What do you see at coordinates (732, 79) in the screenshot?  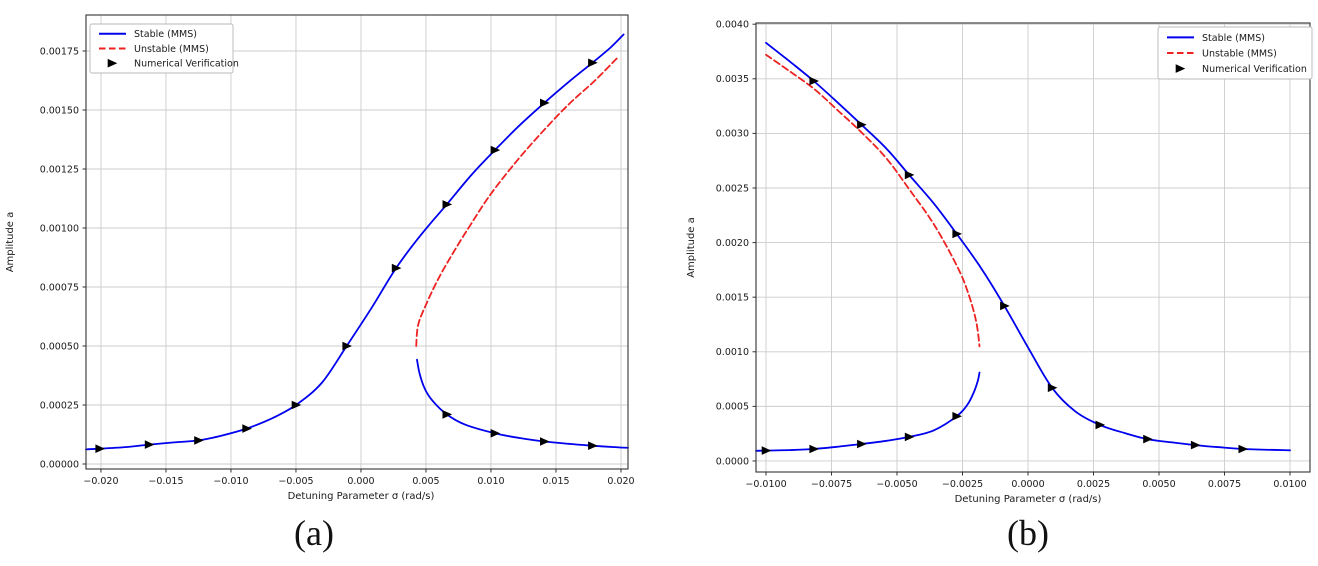 I see `y-tick-label: 0.0035` at bounding box center [732, 79].